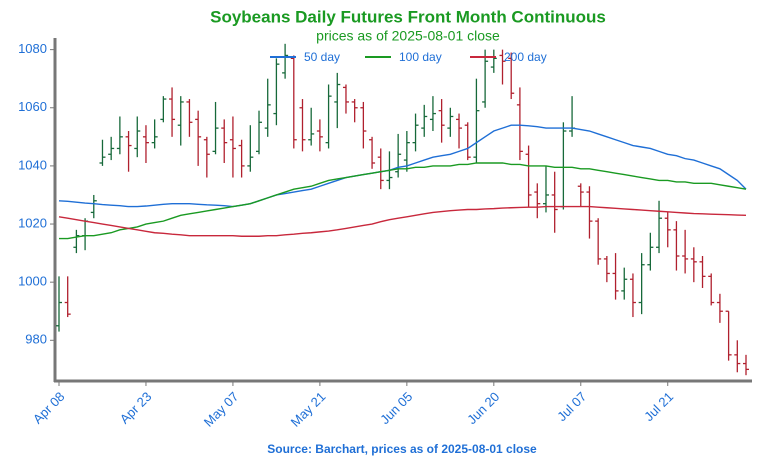  I want to click on moving-average-line, so click(402, 221).